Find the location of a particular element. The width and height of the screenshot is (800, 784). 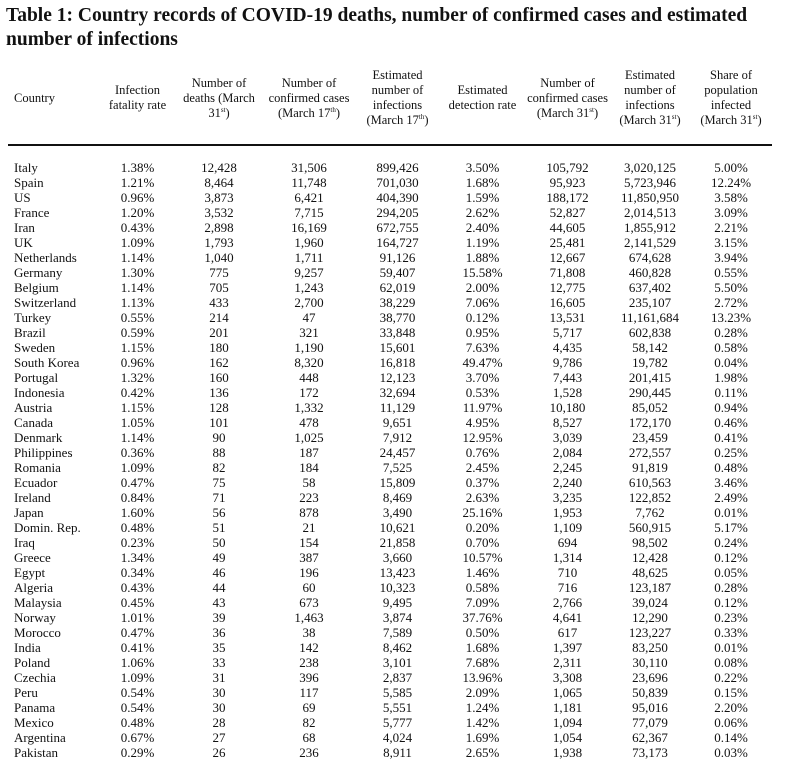

cell-infection-fatality-rate: 1.30% is located at coordinates (137, 272).